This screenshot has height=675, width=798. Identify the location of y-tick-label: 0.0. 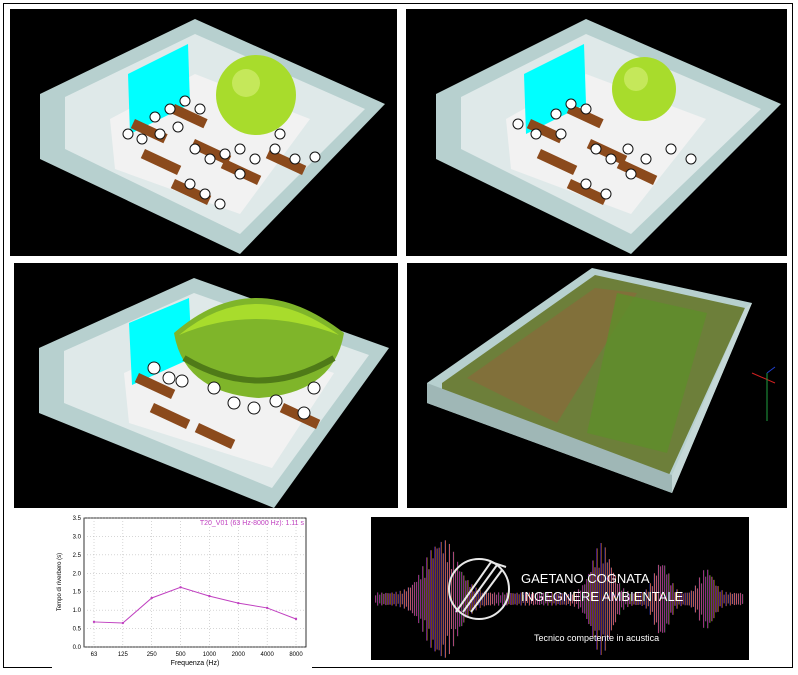
(77, 648).